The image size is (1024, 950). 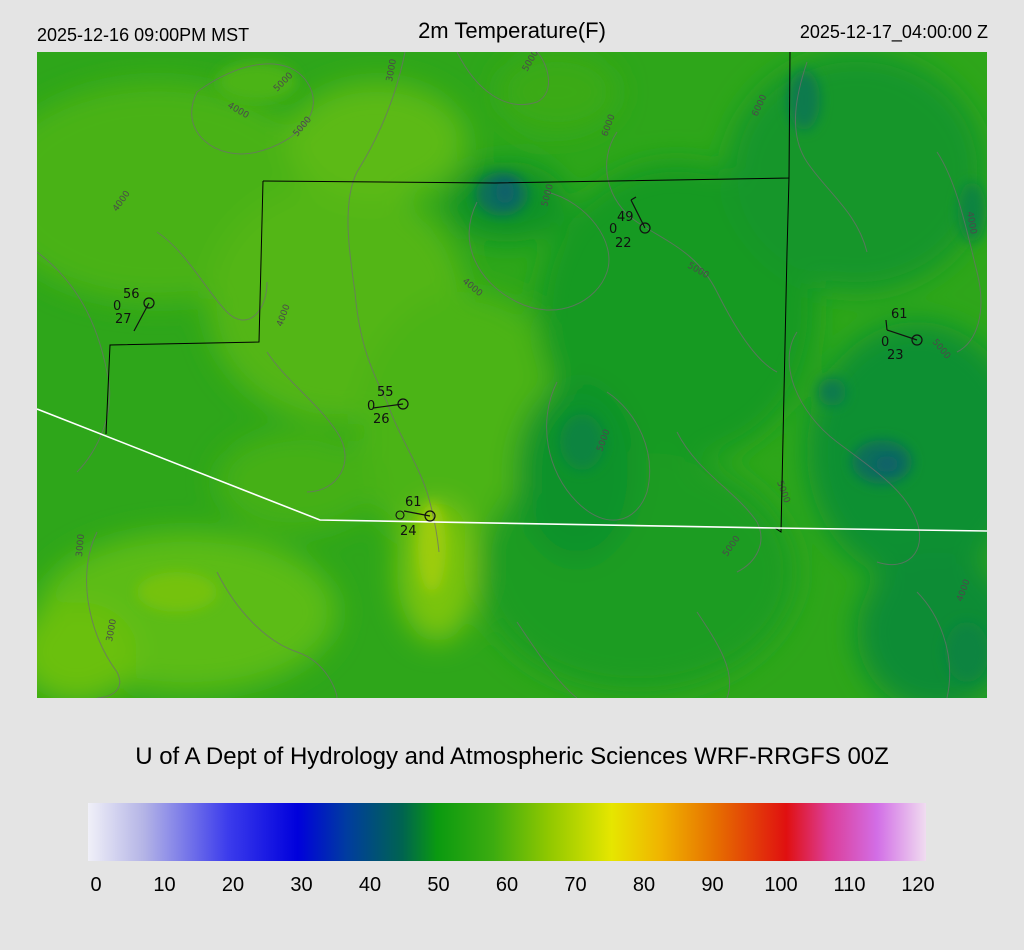 What do you see at coordinates (895, 355) in the screenshot?
I see `station-dewpoint: 23` at bounding box center [895, 355].